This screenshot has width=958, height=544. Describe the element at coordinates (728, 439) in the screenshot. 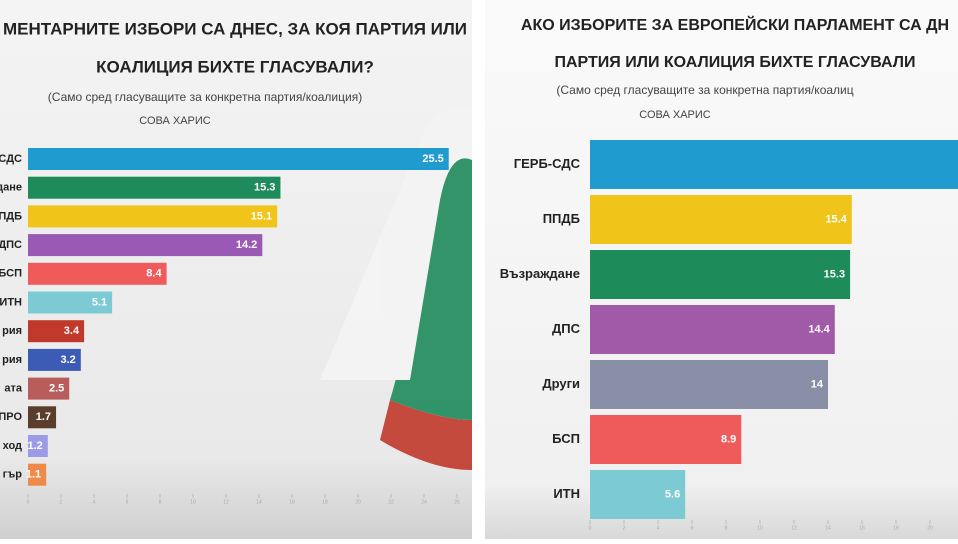

I see `value-label: 8.9` at that location.